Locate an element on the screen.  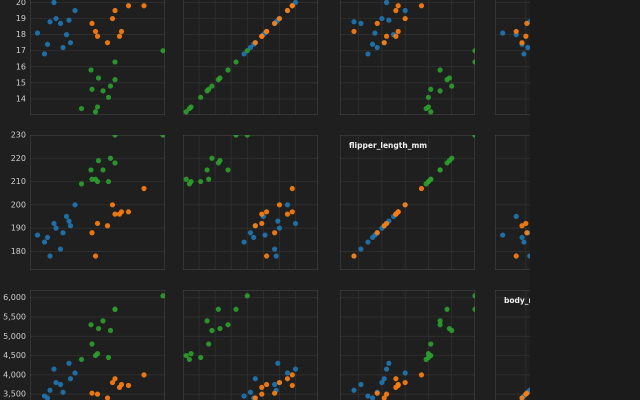
y-tick-label: 19 is located at coordinates (21, 18).